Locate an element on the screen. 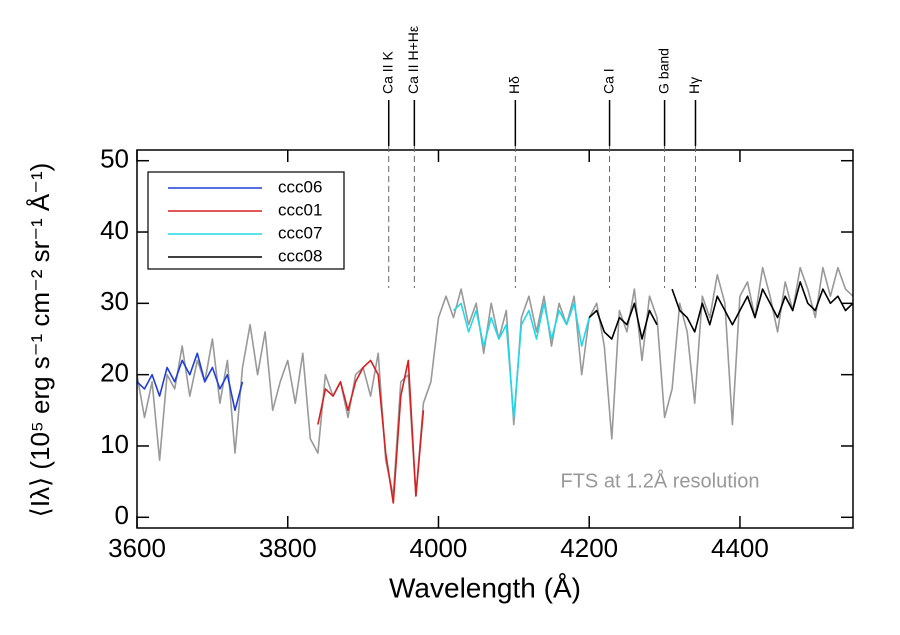 Image resolution: width=900 pixels, height=635 pixels. line-label: Ca II K is located at coordinates (387, 72).